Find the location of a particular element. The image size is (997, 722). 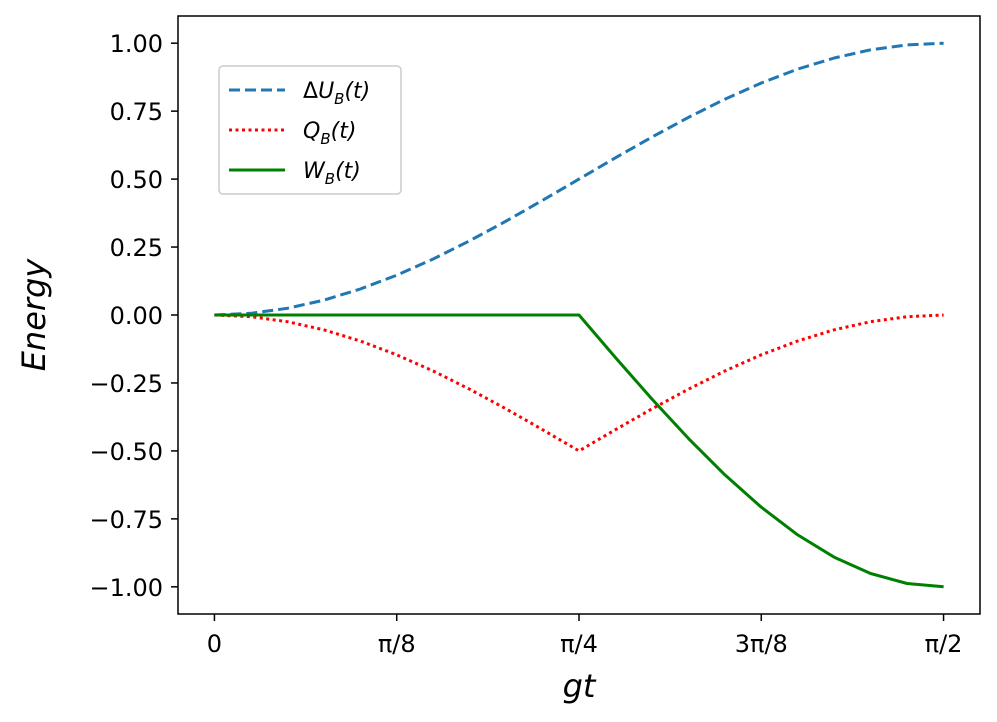

legend-label: QB(t) is located at coordinates (329, 133).